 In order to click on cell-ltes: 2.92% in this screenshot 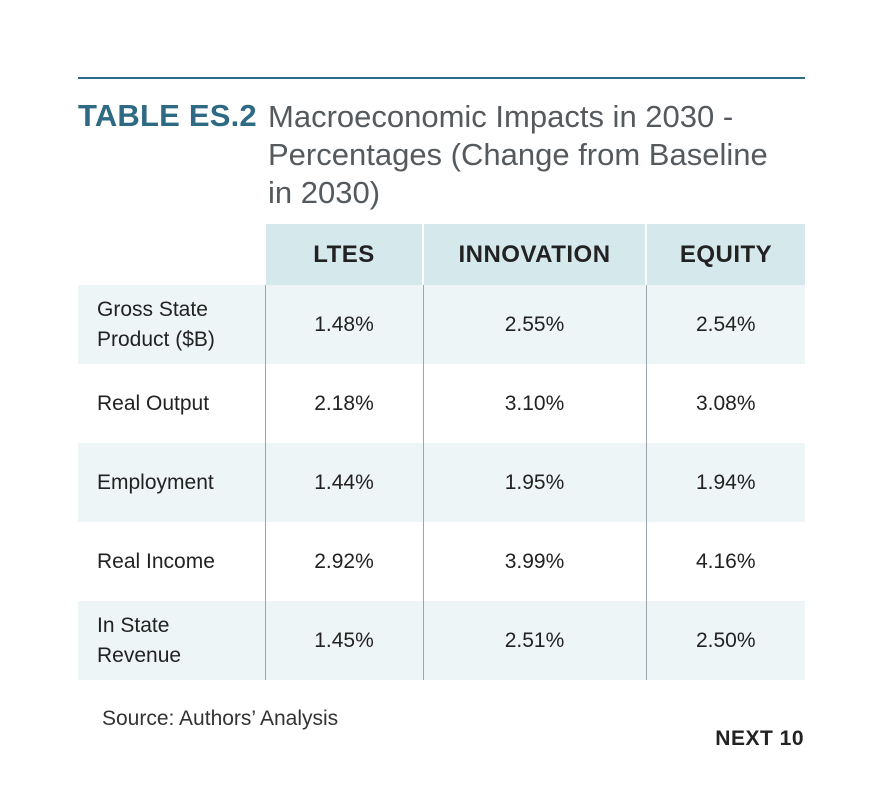, I will do `click(343, 561)`.